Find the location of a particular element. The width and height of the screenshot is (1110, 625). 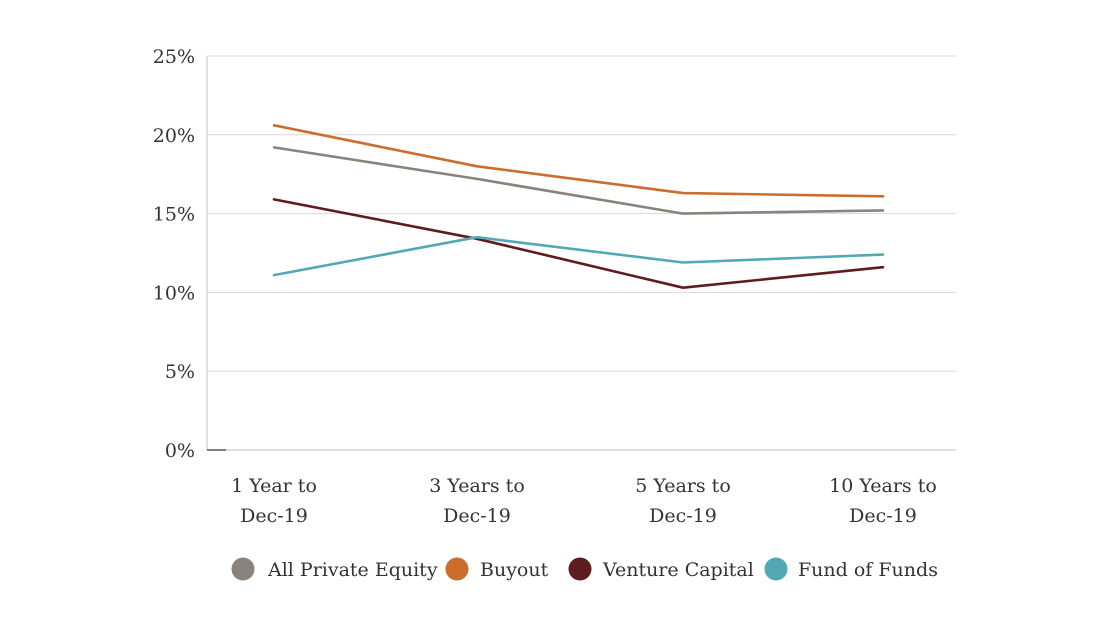

y-tick-label: 25% is located at coordinates (174, 57).